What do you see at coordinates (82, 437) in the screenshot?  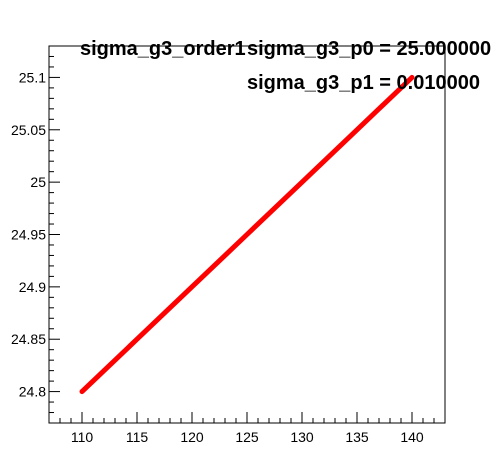 I see `x-tick-label: 110` at bounding box center [82, 437].